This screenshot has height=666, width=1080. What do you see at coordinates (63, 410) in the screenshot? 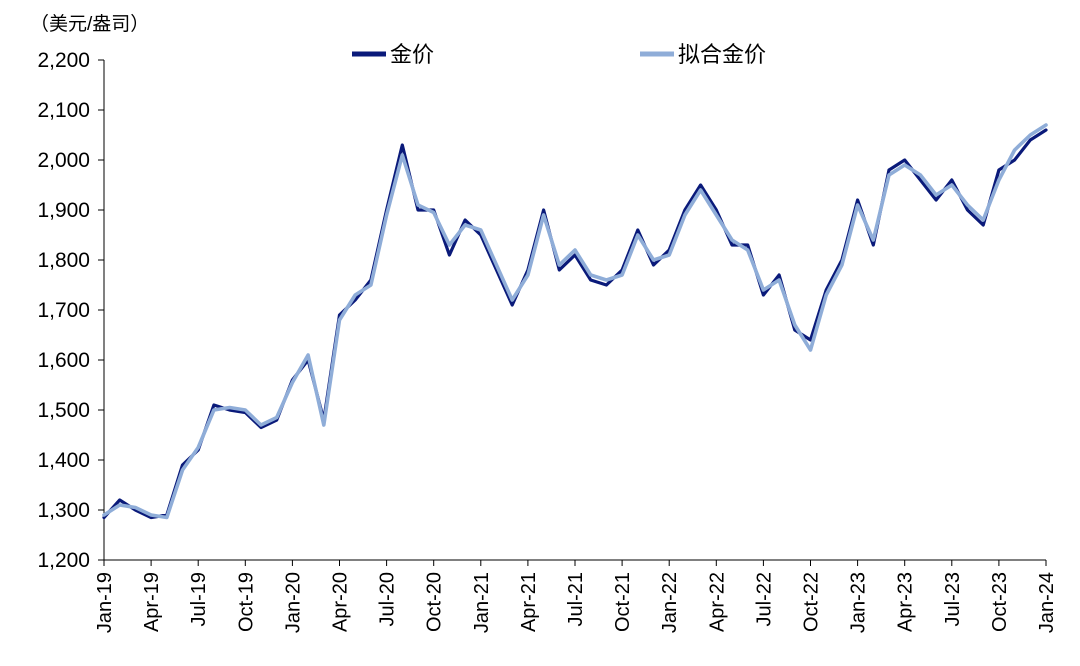
I see `y-tick-label: 1,500` at bounding box center [63, 410].